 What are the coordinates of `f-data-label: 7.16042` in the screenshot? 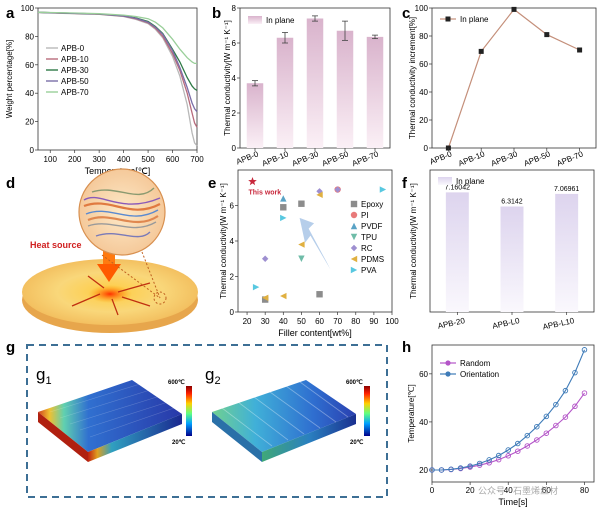 It's located at (457, 187).